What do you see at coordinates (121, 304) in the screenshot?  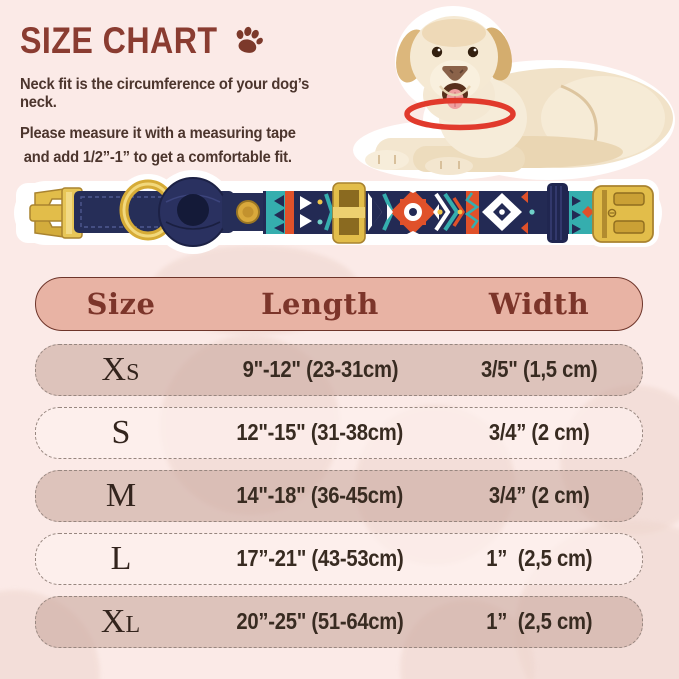 I see `header-cell-size: Size` at bounding box center [121, 304].